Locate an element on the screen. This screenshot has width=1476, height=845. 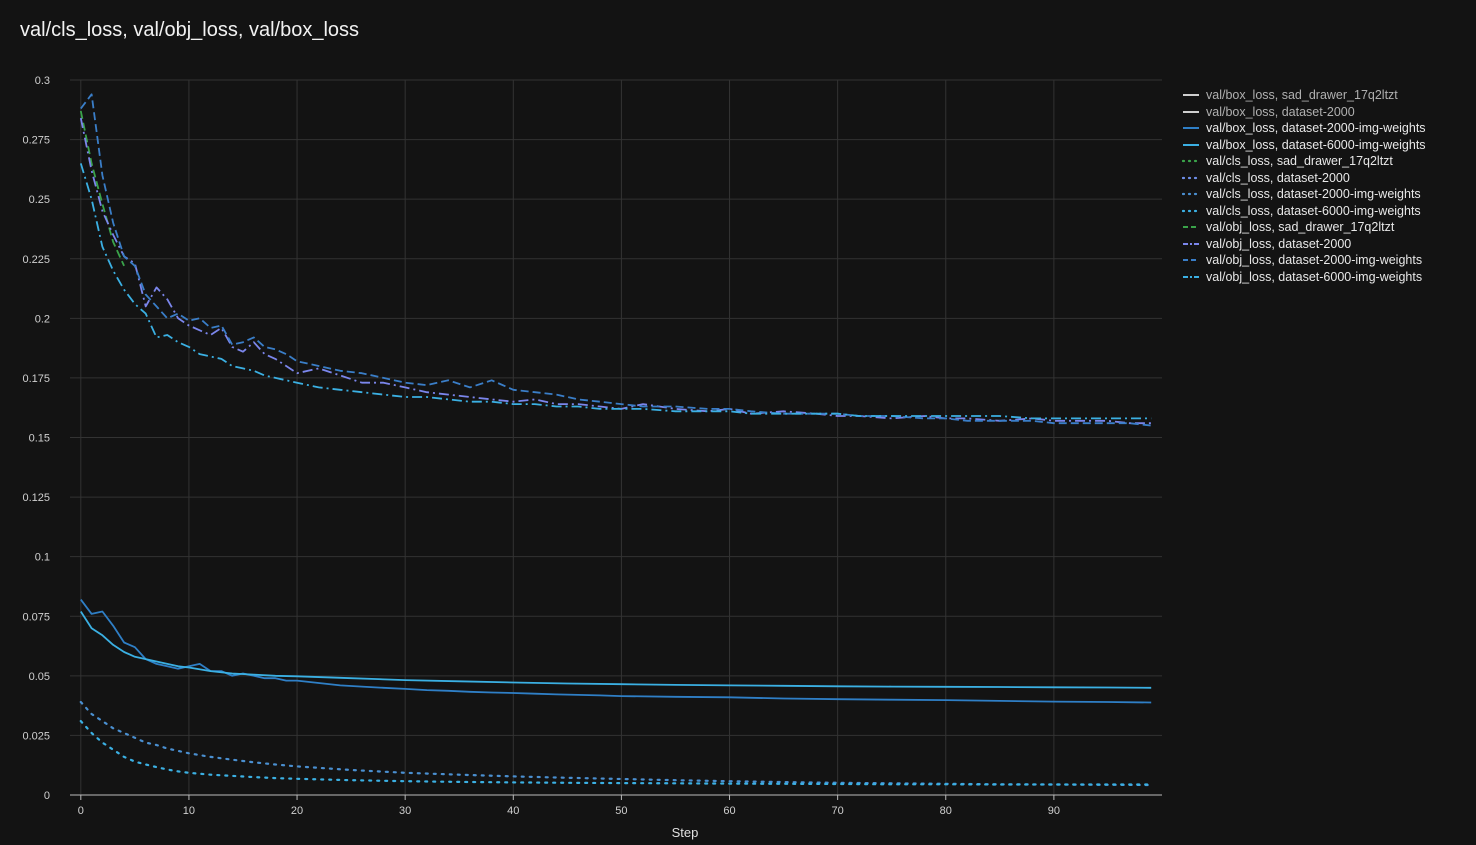
x-tick-label: 60 is located at coordinates (729, 811).